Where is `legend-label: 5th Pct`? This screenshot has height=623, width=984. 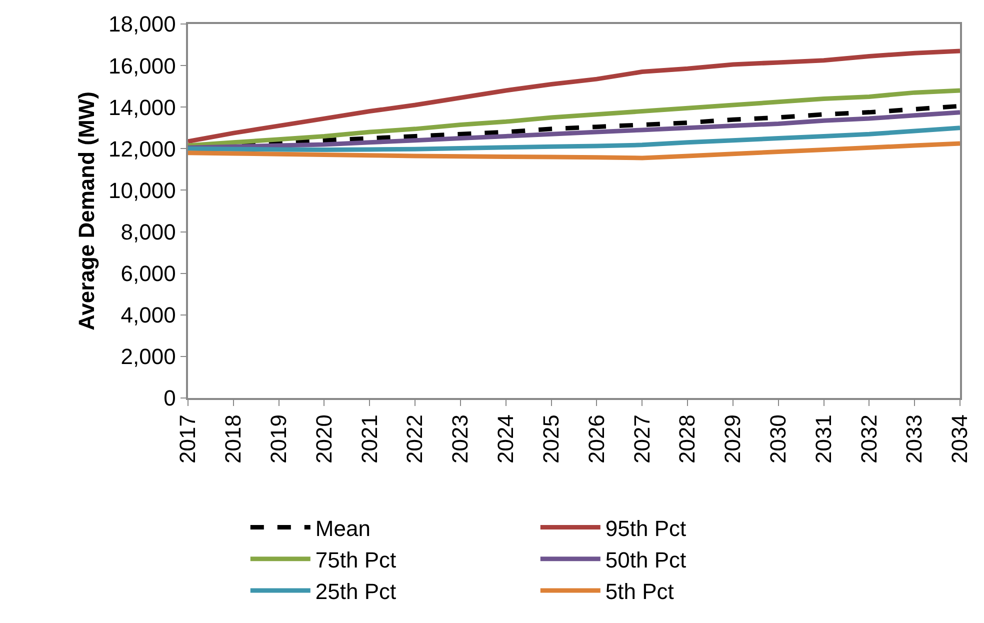
legend-label: 5th Pct is located at coordinates (639, 591).